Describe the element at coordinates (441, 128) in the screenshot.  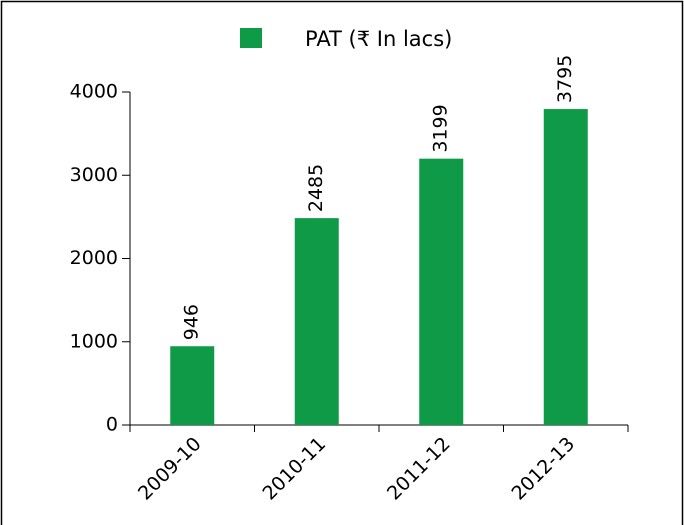
I see `value-label: 3199` at that location.